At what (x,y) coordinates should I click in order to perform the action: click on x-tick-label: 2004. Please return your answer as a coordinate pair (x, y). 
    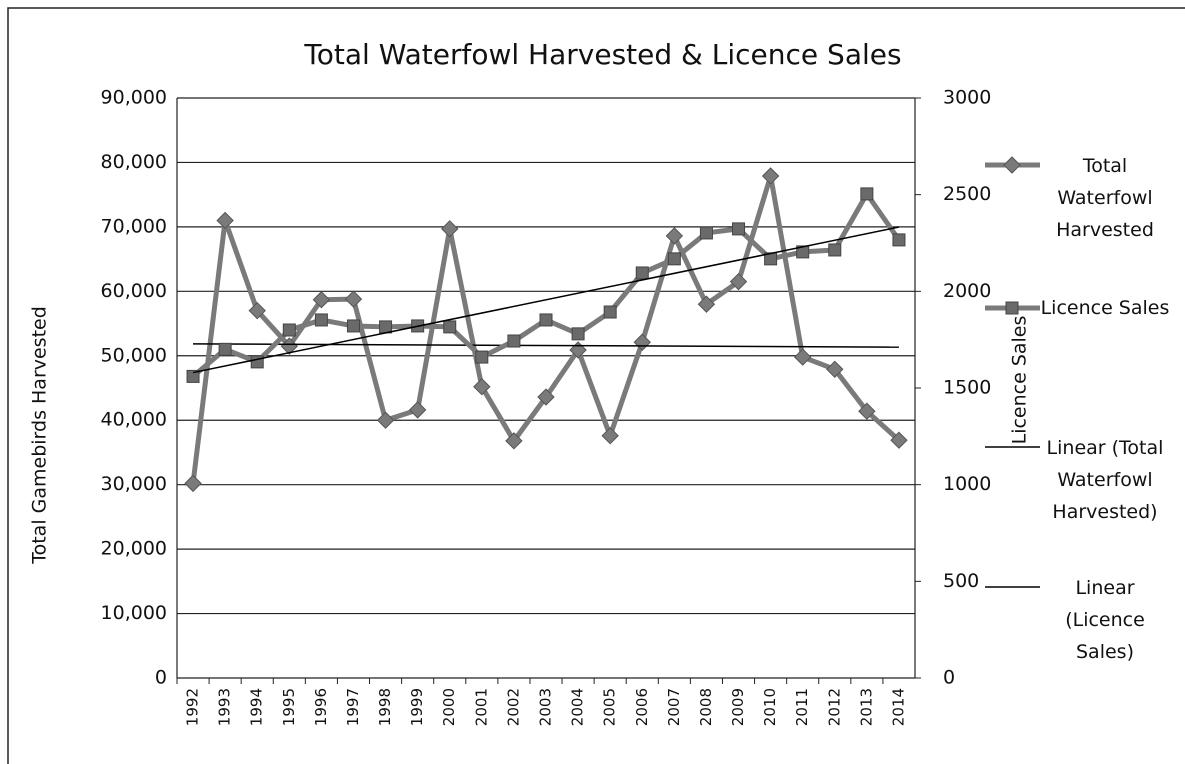
    Looking at the image, I should click on (578, 707).